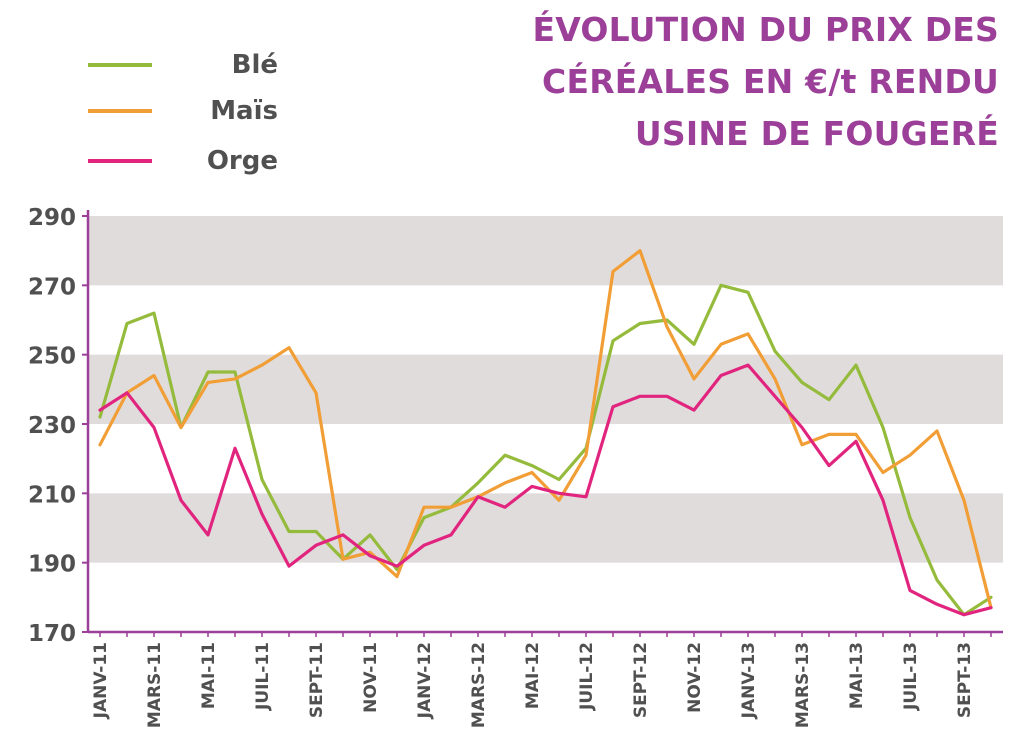 The height and width of the screenshot is (748, 1011). Describe the element at coordinates (749, 680) in the screenshot. I see `x-tick-label: JANV-13` at that location.